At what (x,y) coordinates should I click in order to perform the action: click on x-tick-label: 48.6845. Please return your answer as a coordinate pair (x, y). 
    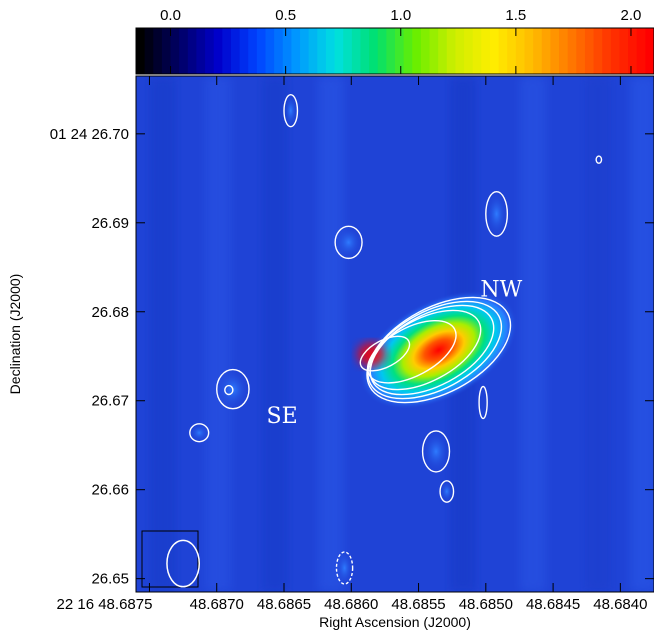
    Looking at the image, I should click on (553, 604).